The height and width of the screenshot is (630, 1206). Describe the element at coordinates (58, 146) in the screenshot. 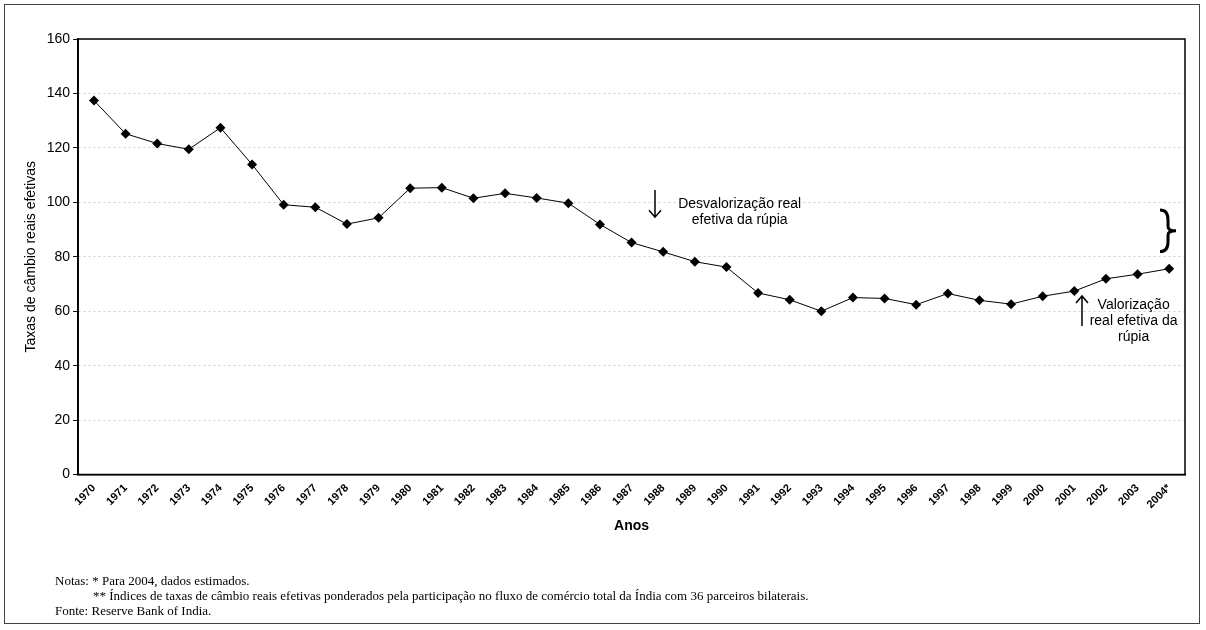

I see `y-tick-label: 120` at that location.